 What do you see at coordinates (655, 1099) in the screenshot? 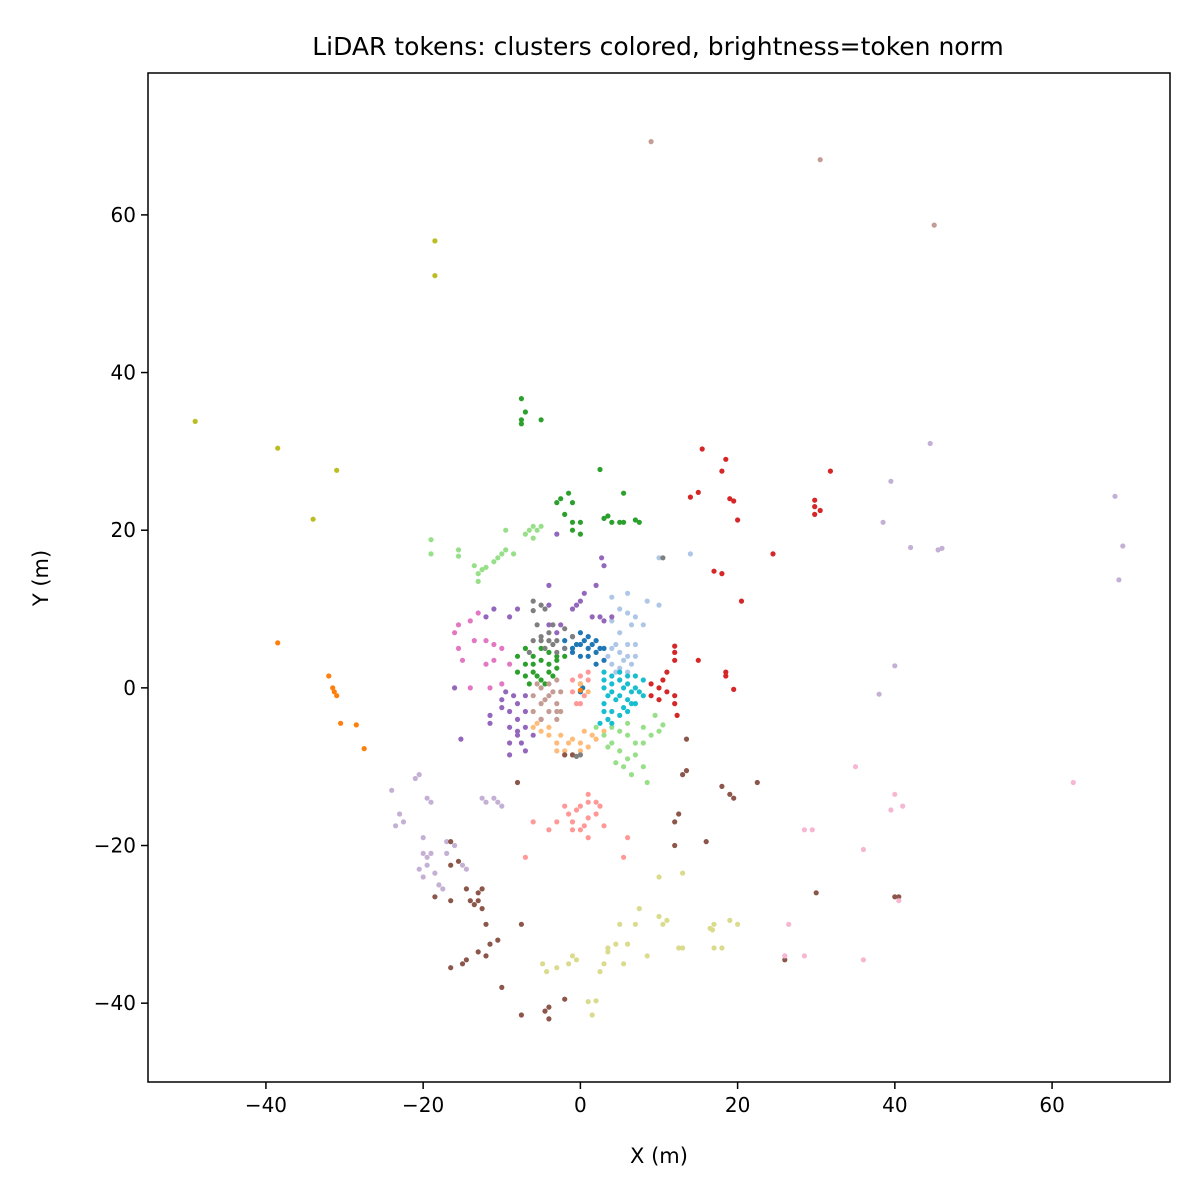
I see `x-axis-ticks: −40 −20 0 20 40 60` at bounding box center [655, 1099].